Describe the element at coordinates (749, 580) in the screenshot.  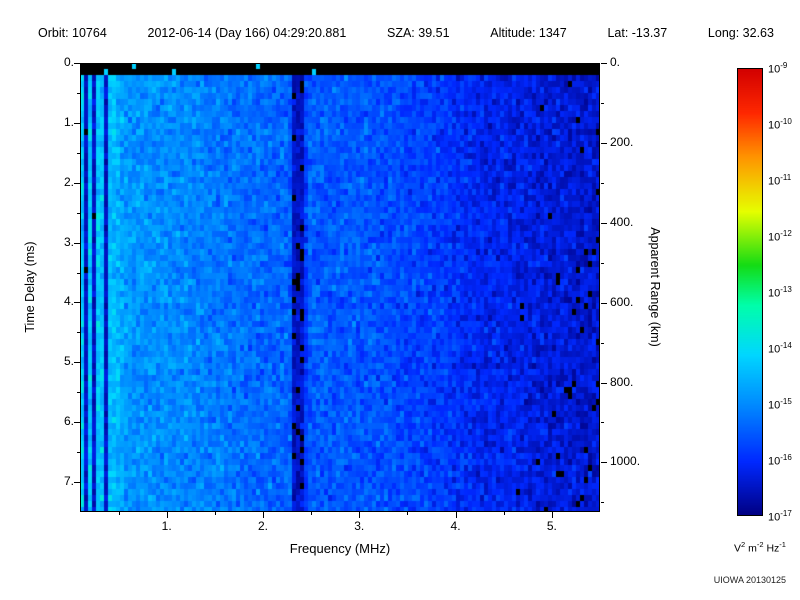
I see `credit-text: UIOWA 20130125` at that location.